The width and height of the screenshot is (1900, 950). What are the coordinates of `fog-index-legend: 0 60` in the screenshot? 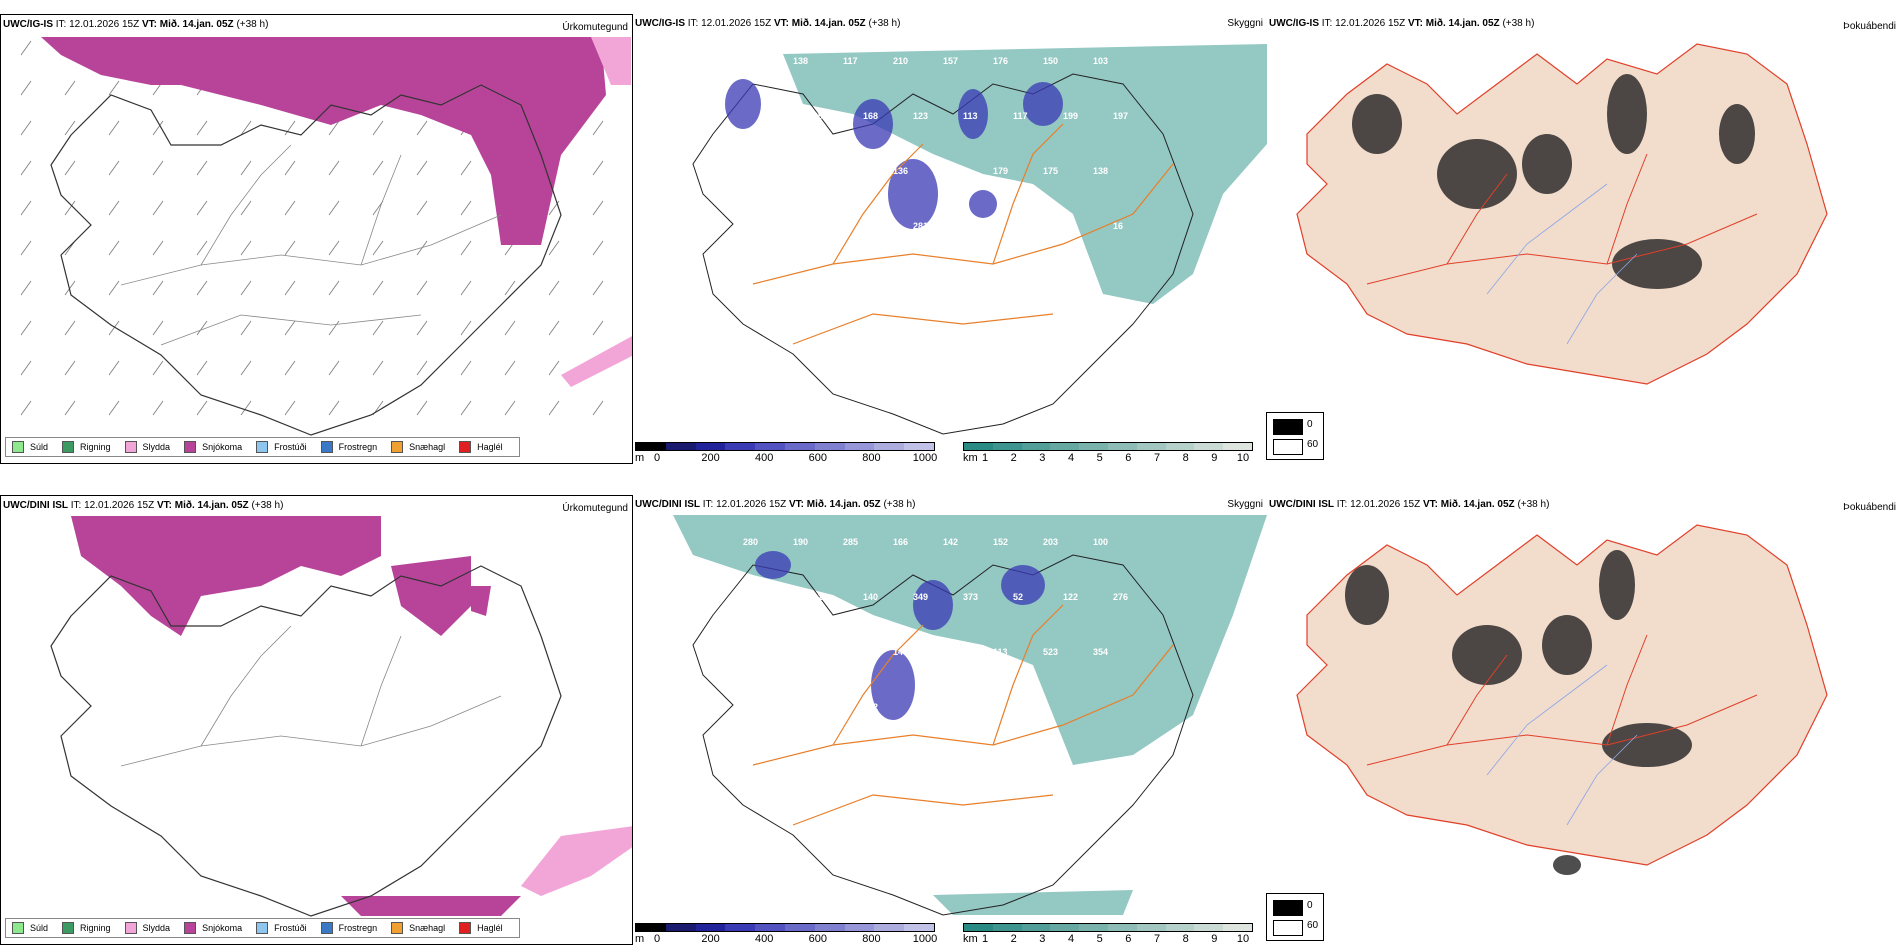 It's located at (1295, 917).